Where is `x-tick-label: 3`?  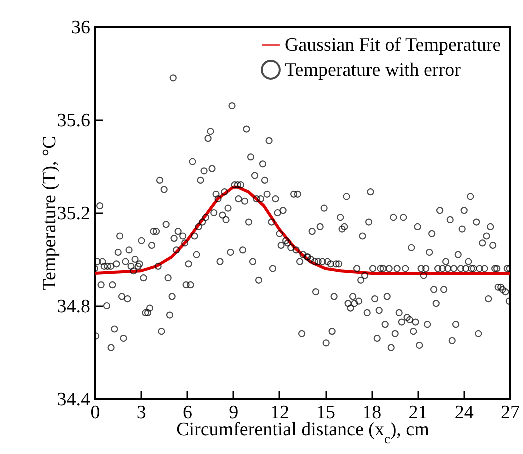
x-tick-label: 3 is located at coordinates (141, 413).